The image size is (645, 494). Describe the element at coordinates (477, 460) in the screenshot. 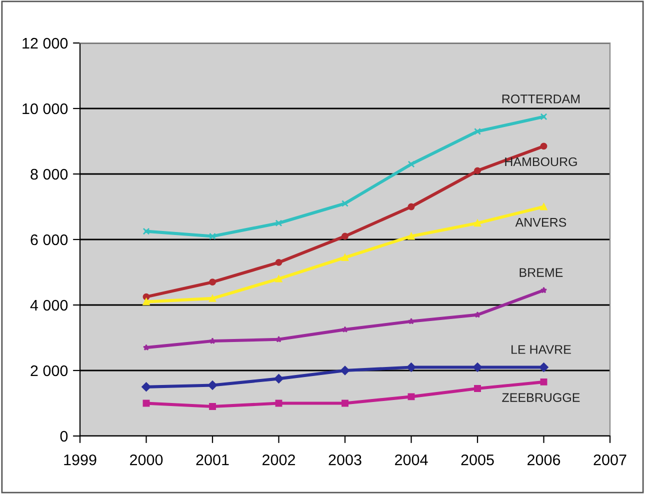

I see `x-tick-label: 2005` at that location.